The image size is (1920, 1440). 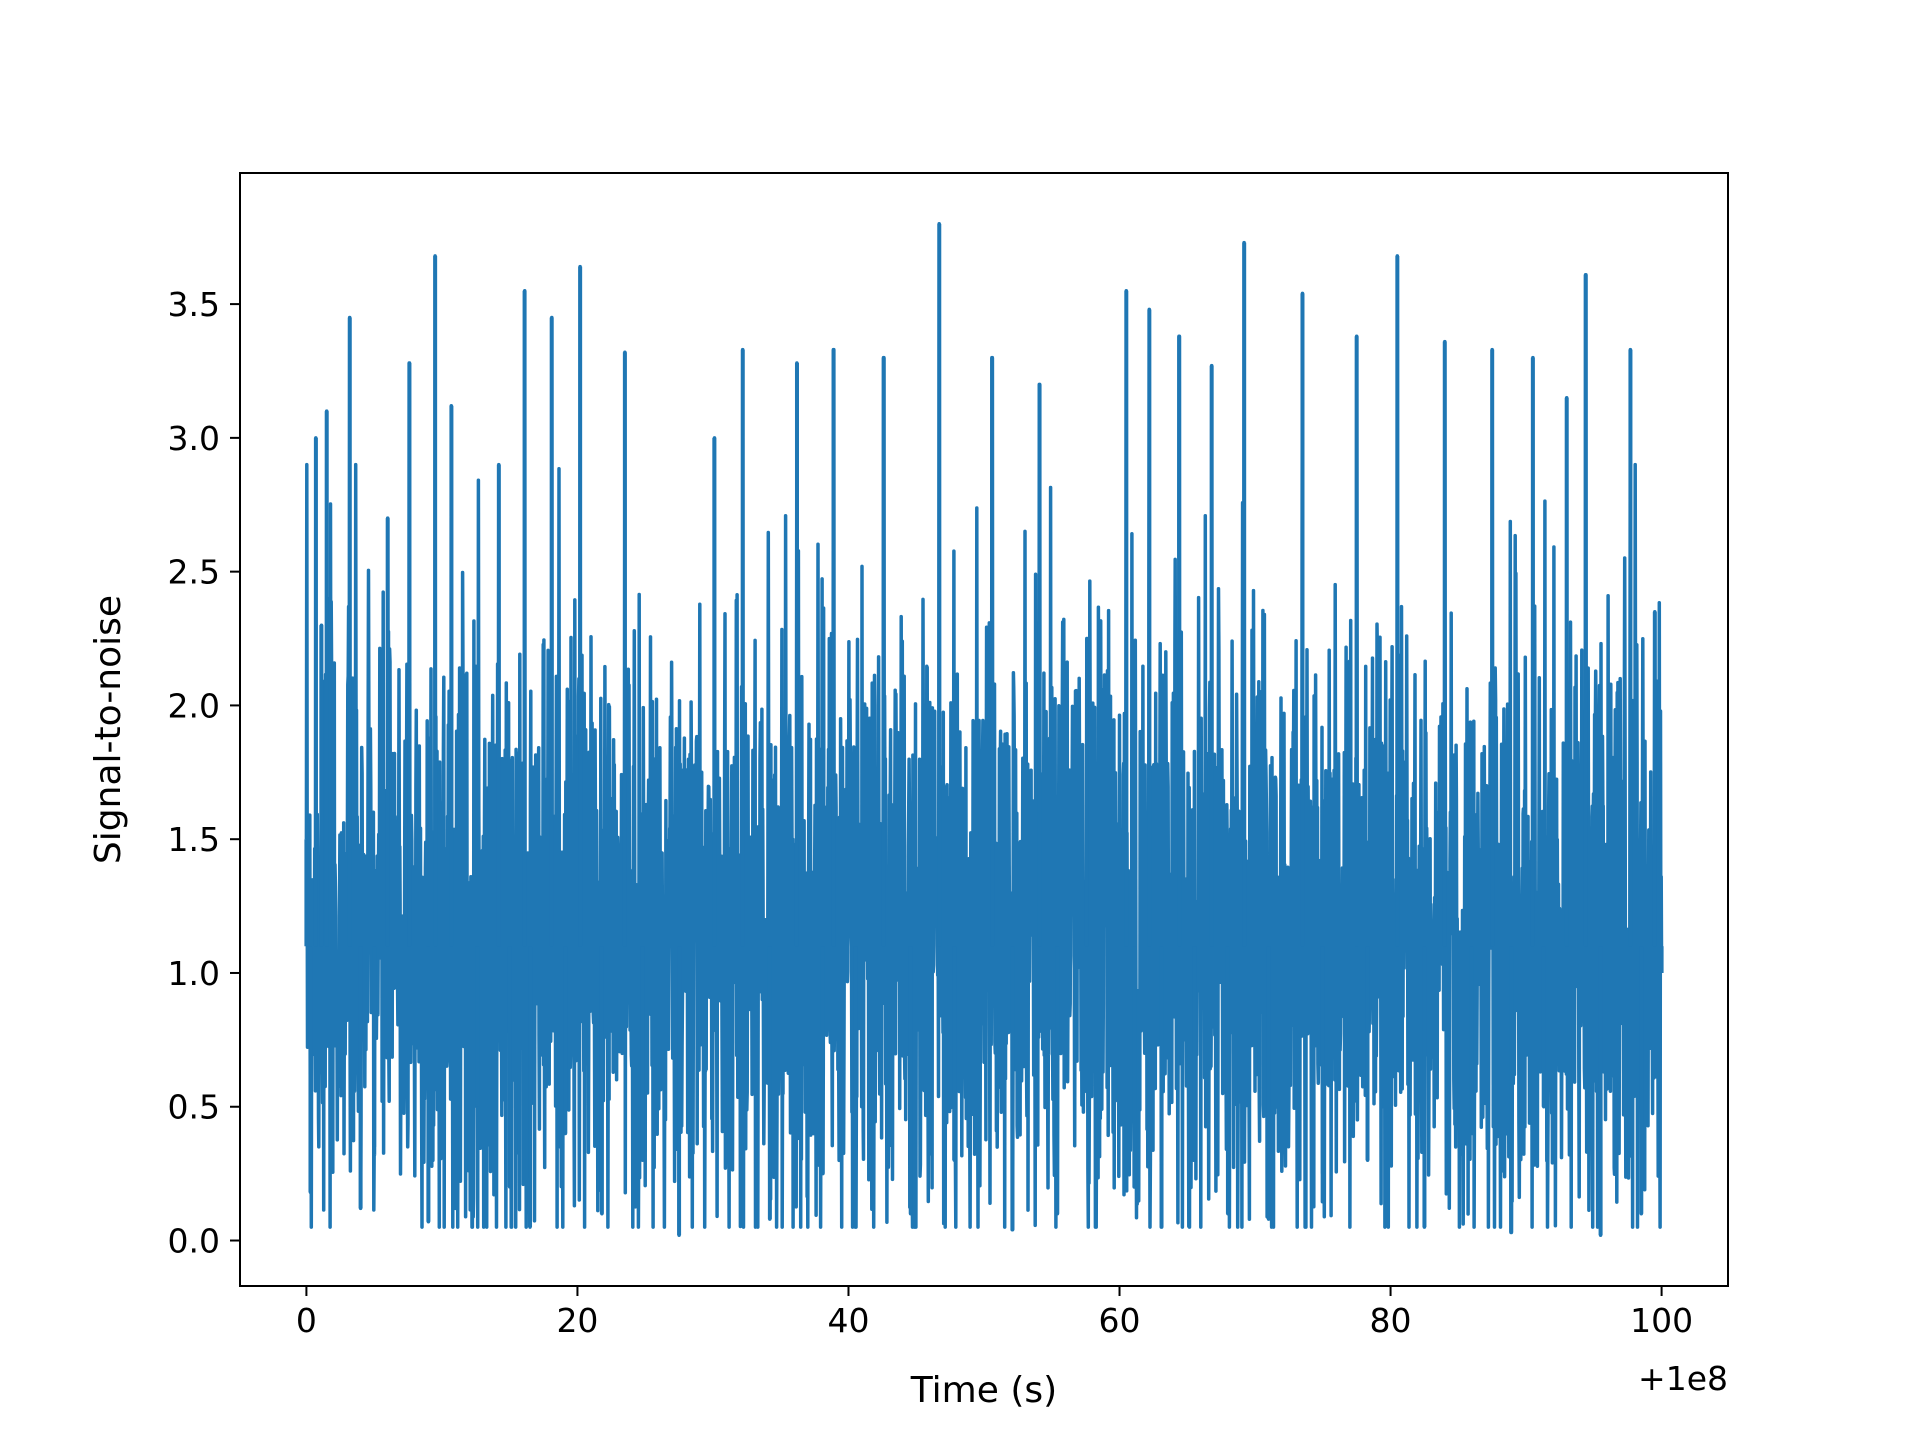 What do you see at coordinates (194, 438) in the screenshot?
I see `y-tick-label: 3.0` at bounding box center [194, 438].